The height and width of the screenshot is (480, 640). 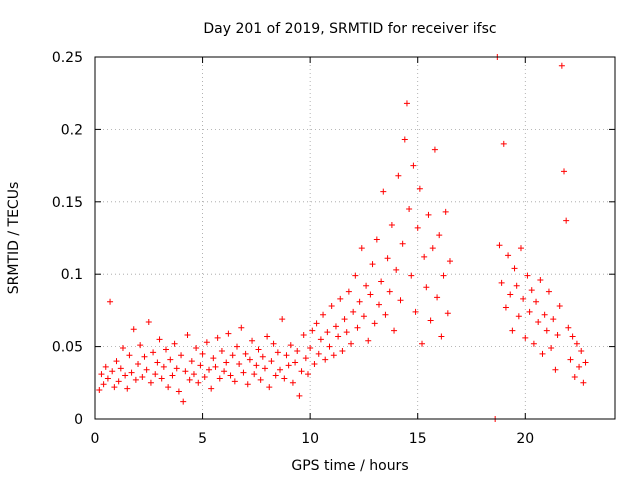 I want to click on y-tick-label: 0.15, so click(x=67, y=203).